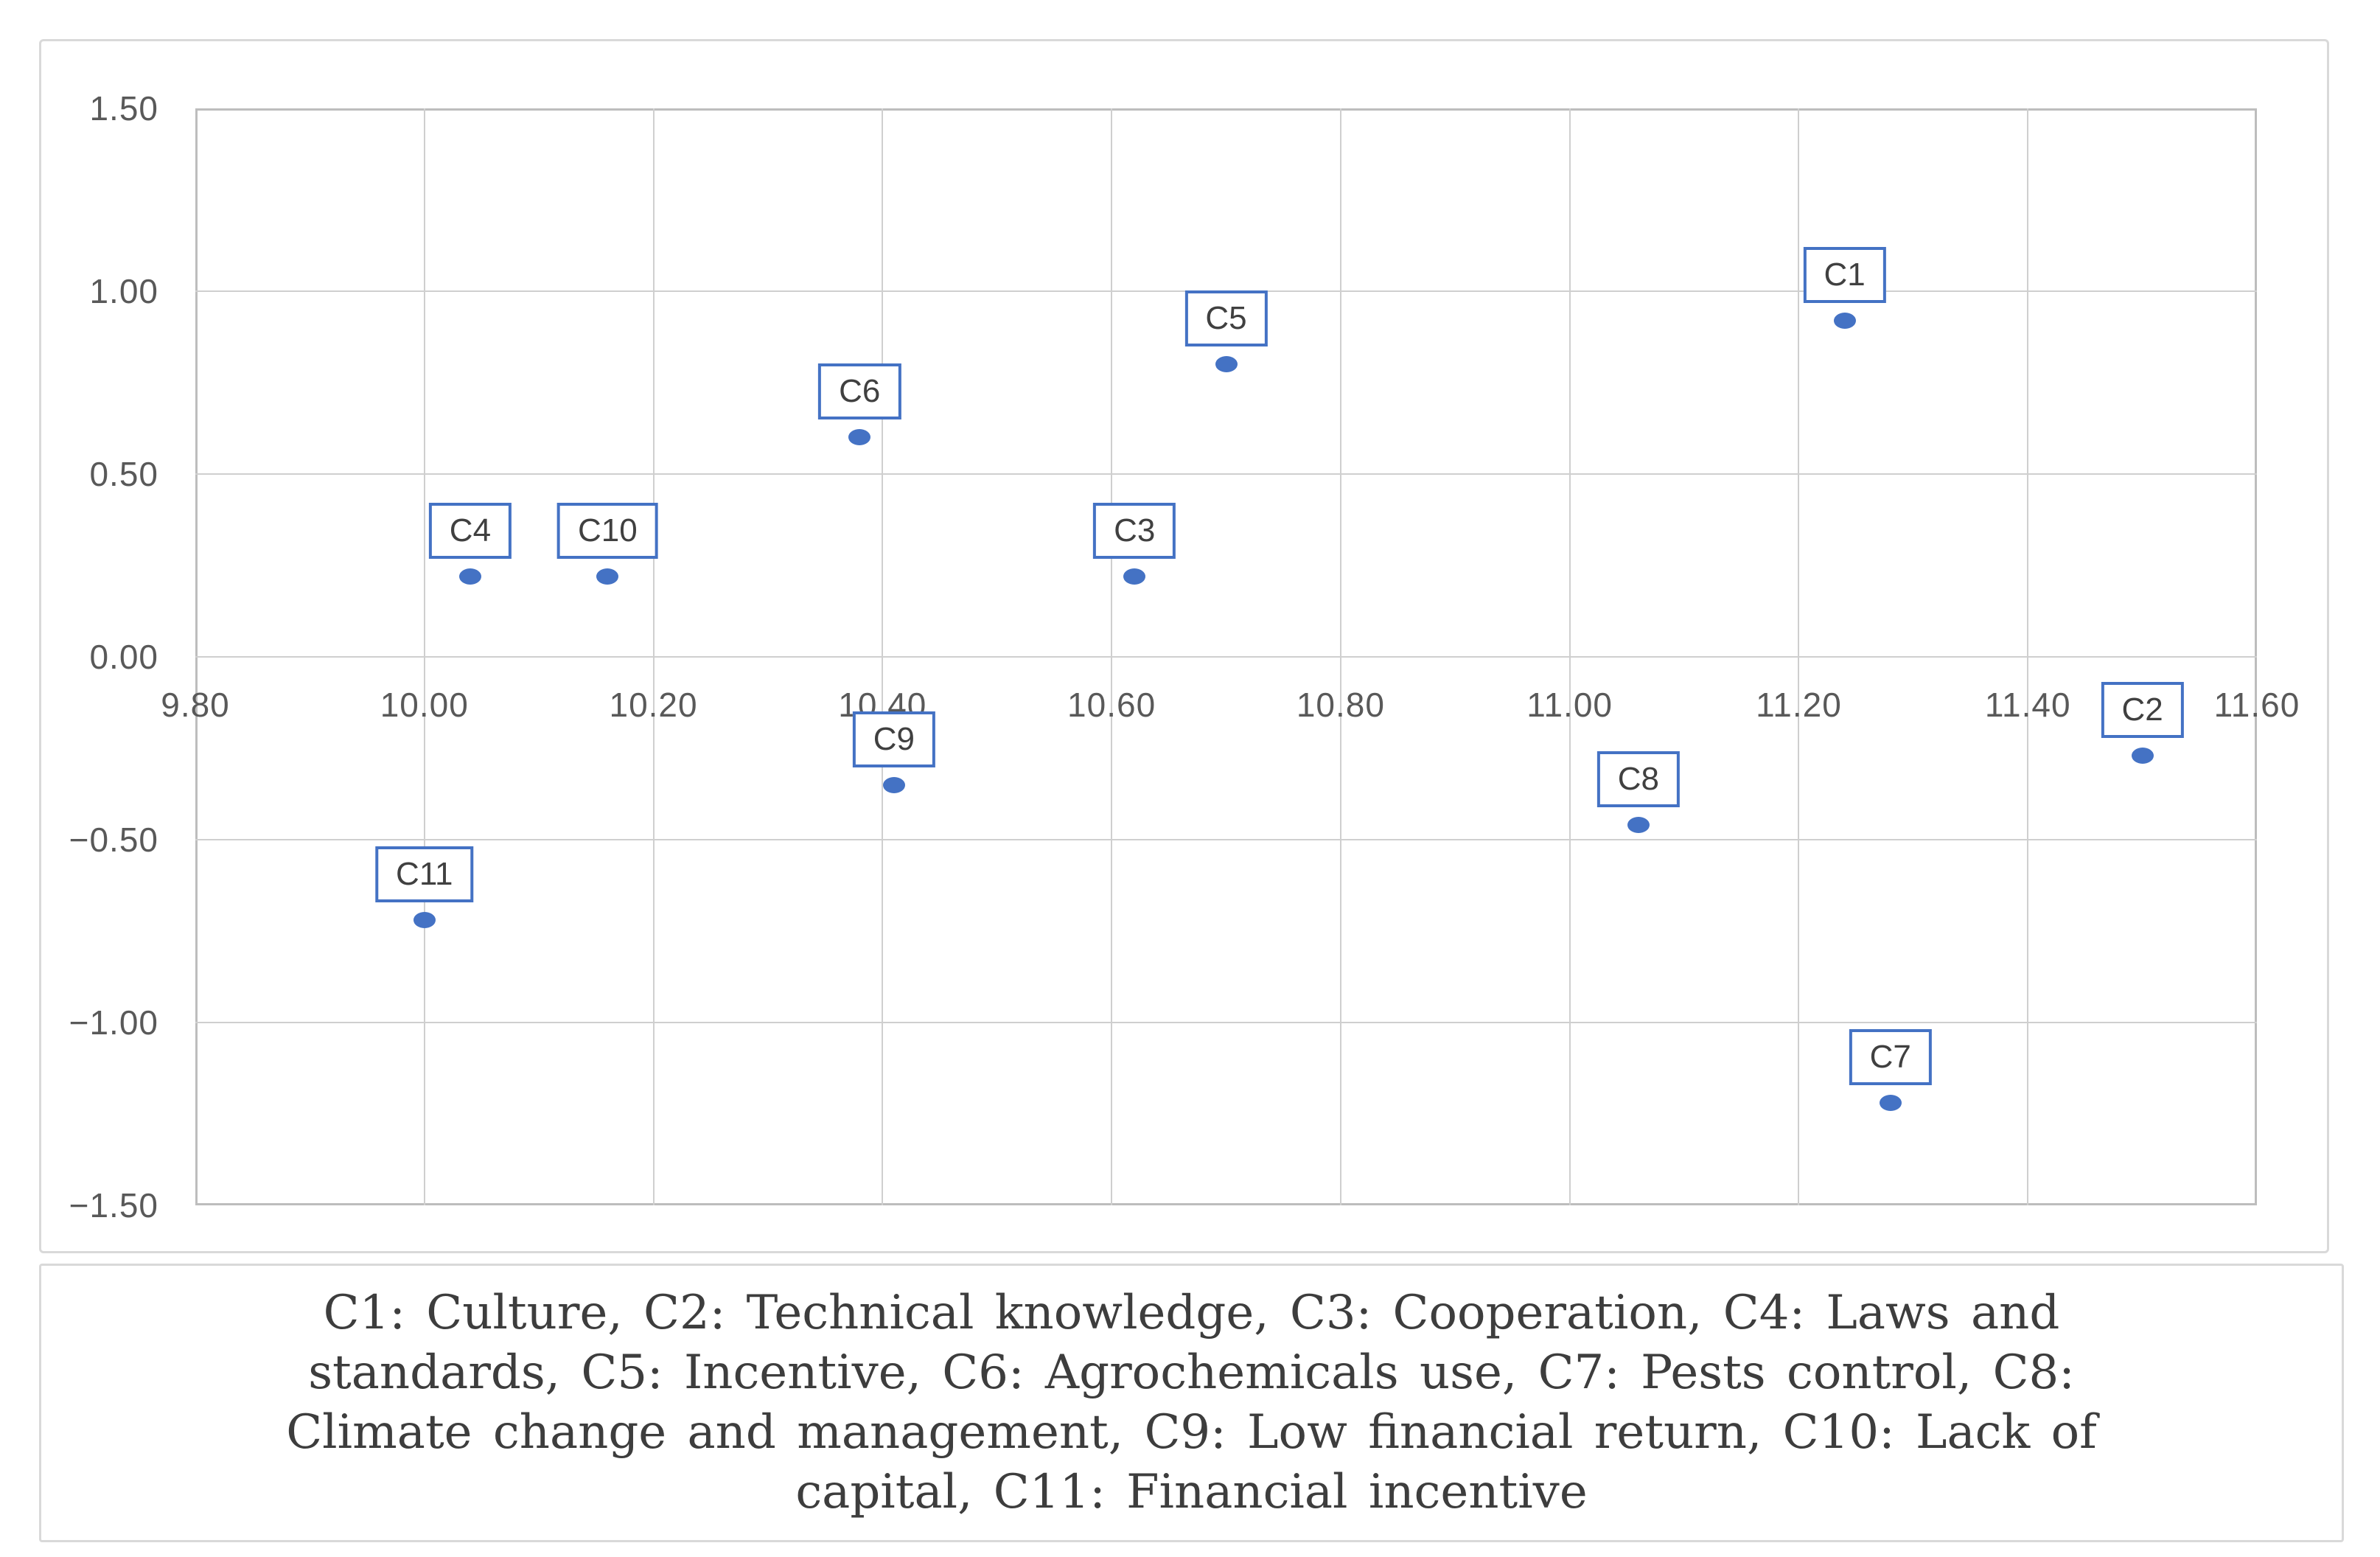  Describe the element at coordinates (1844, 320) in the screenshot. I see `data-point-c1` at that location.